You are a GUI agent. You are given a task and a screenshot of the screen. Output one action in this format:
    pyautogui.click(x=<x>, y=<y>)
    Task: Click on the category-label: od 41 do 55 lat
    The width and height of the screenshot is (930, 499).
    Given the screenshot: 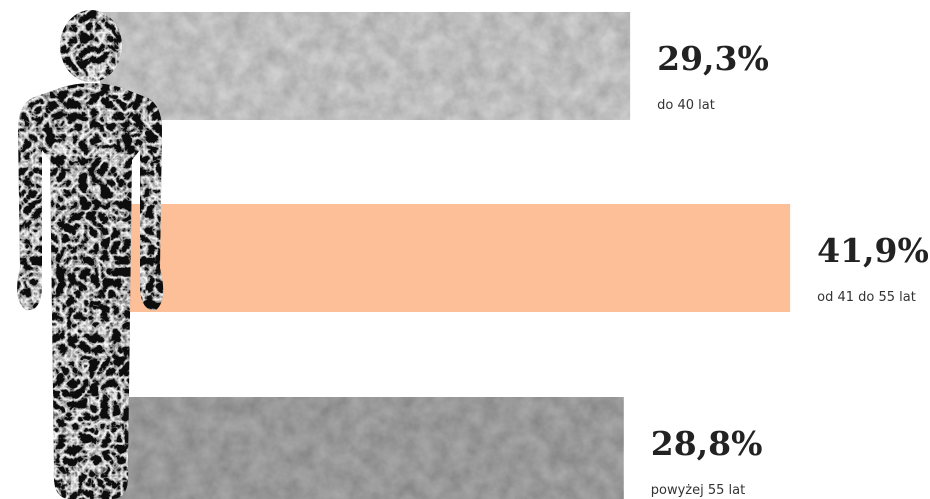 What is the action you would take?
    pyautogui.click(x=866, y=297)
    